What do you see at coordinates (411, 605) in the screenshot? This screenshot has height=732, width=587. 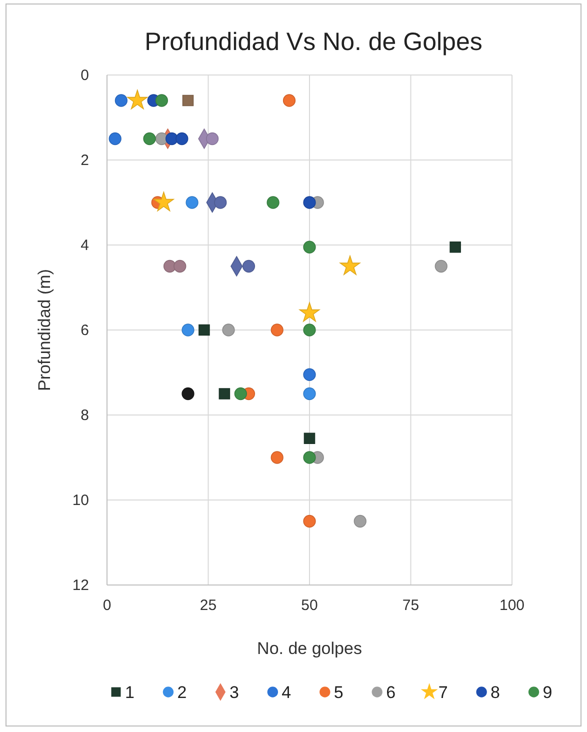 I see `x-tick-label: 75` at bounding box center [411, 605].